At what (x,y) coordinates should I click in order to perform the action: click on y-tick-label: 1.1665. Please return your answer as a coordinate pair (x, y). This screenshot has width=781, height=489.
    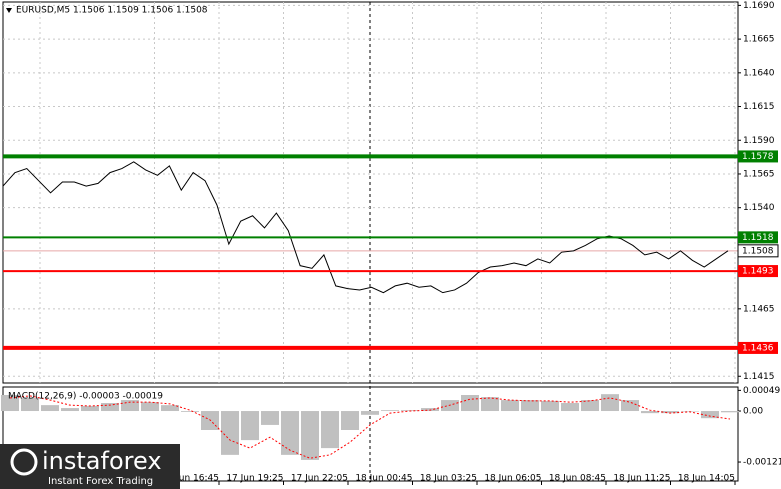
    Looking at the image, I should click on (759, 40).